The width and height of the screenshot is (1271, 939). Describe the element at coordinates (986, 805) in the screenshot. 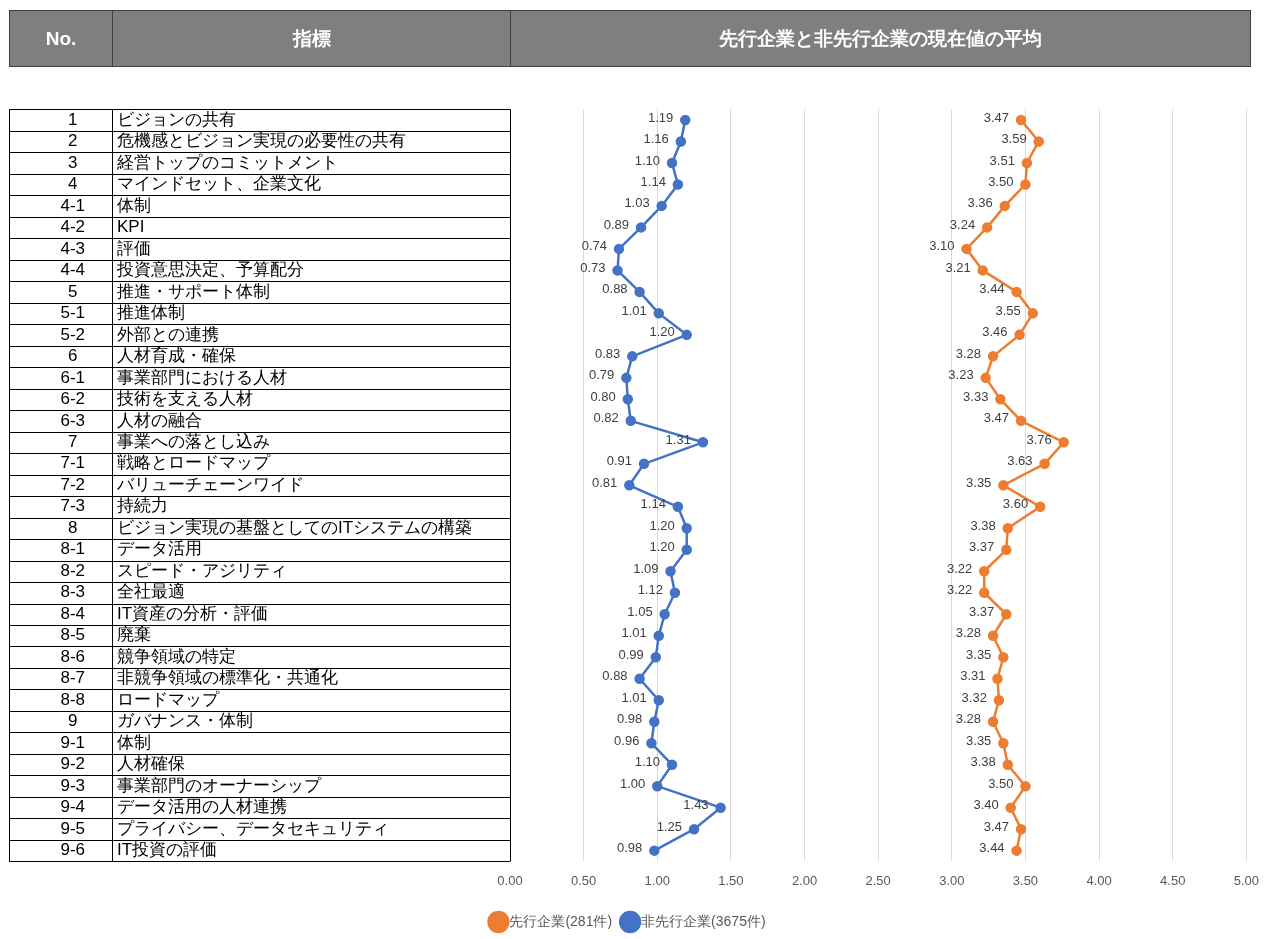

I see `data-label: 3.40` at that location.